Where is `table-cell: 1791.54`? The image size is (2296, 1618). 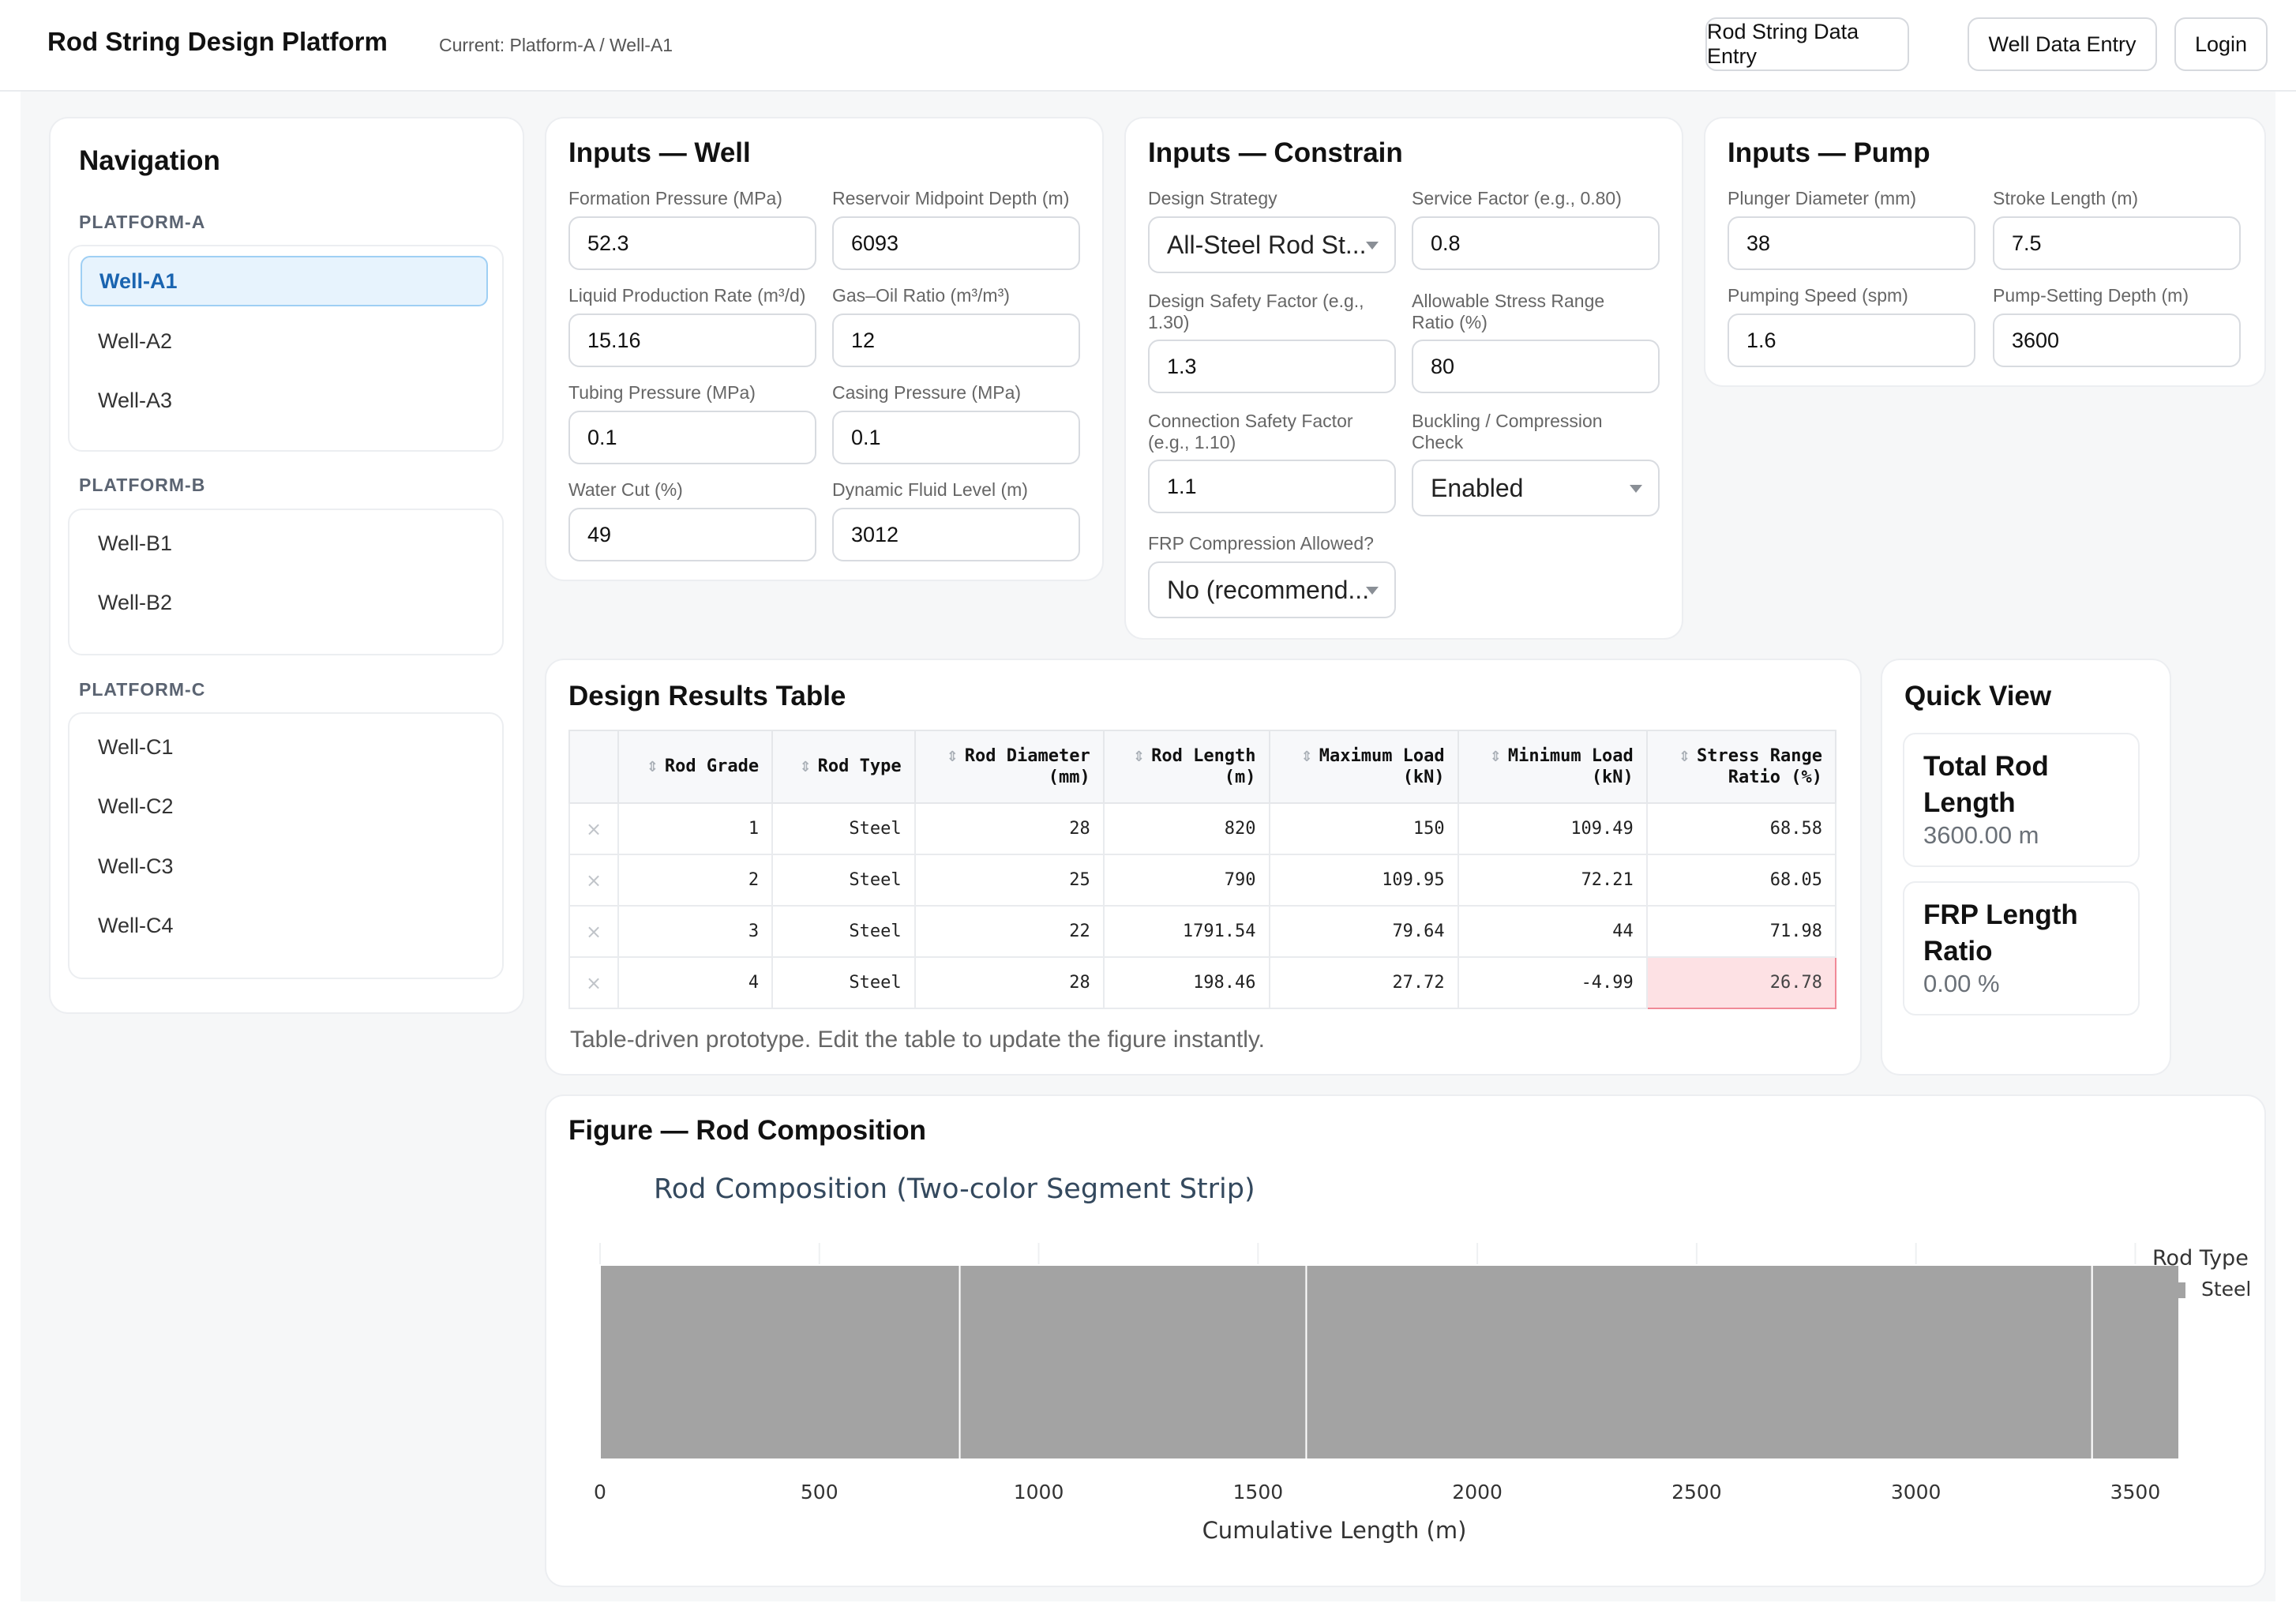 table-cell: 1791.54 is located at coordinates (1186, 931).